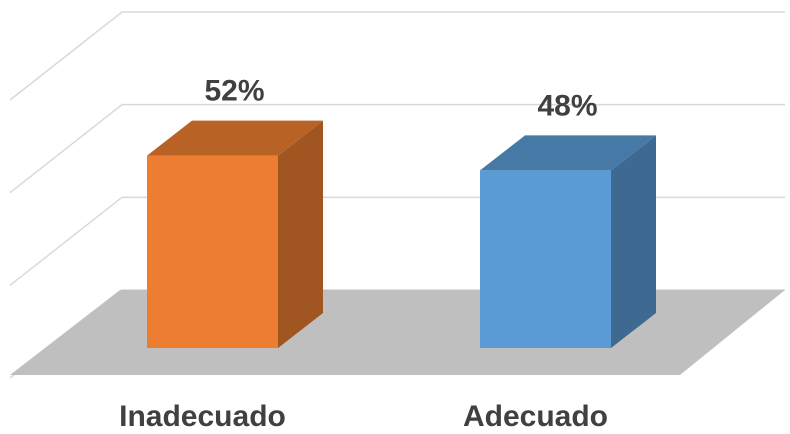 This screenshot has height=434, width=790. Describe the element at coordinates (234, 91) in the screenshot. I see `data-label: 52%` at that location.